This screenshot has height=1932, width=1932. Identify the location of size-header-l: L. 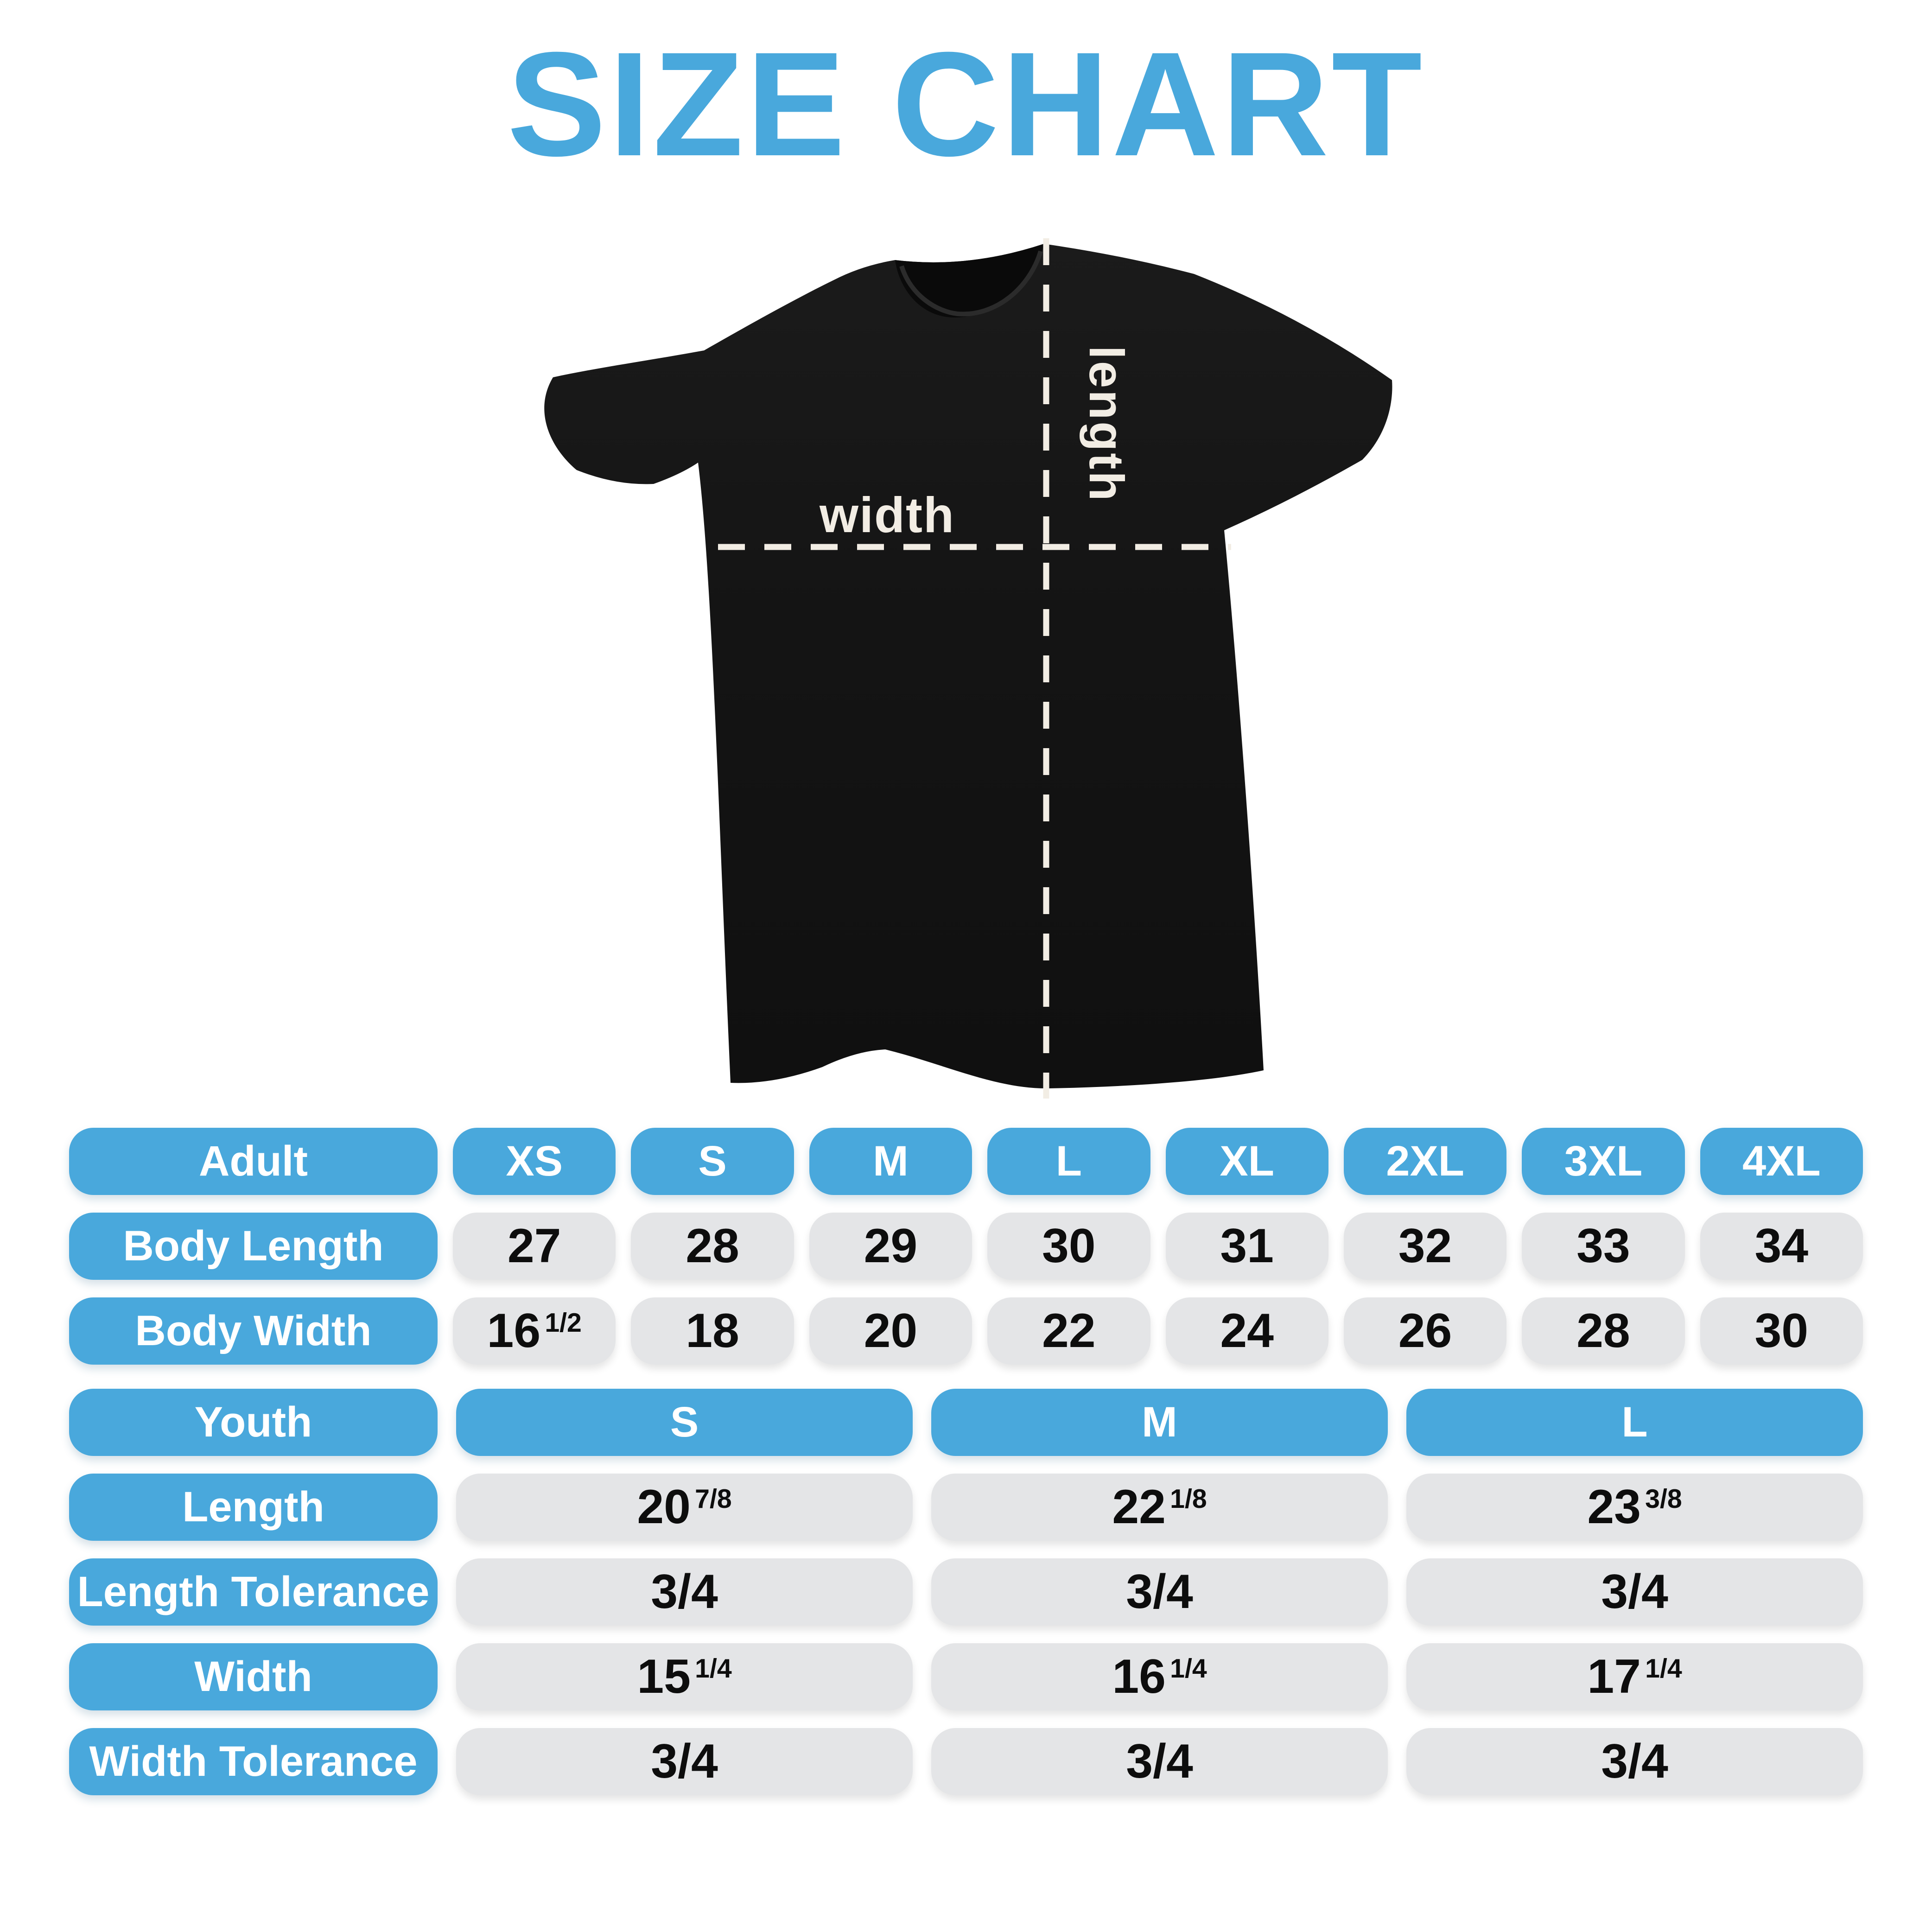
(1068, 1161).